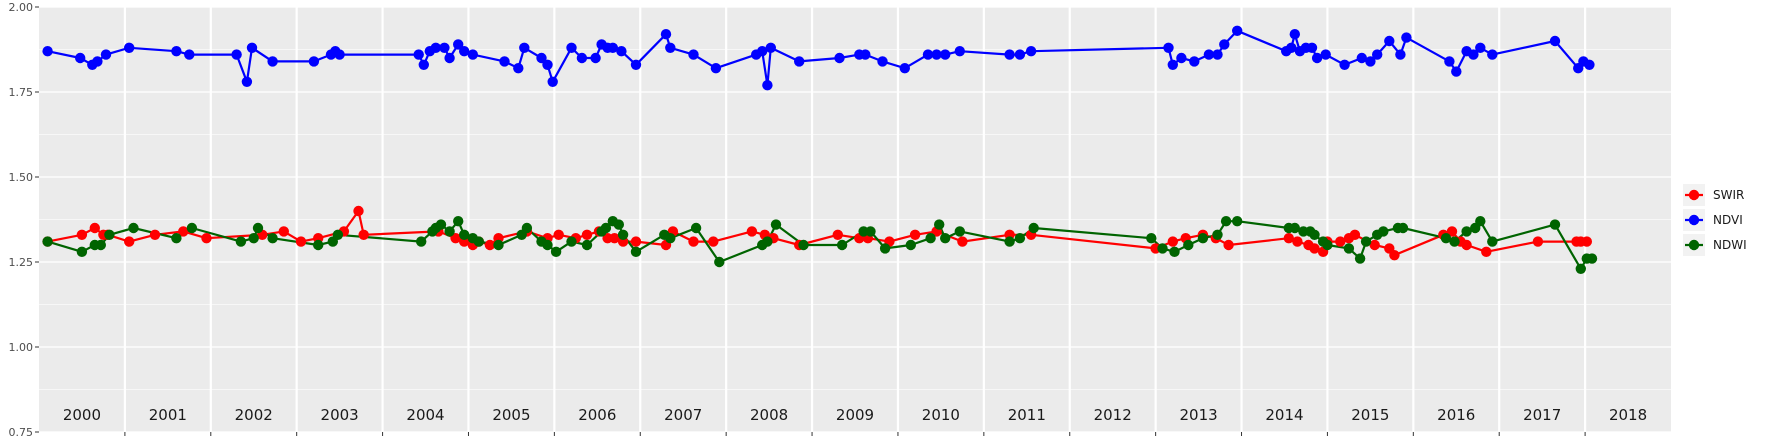 The width and height of the screenshot is (1773, 442). Describe the element at coordinates (855, 415) in the screenshot. I see `year-label-2009: 2009` at that location.